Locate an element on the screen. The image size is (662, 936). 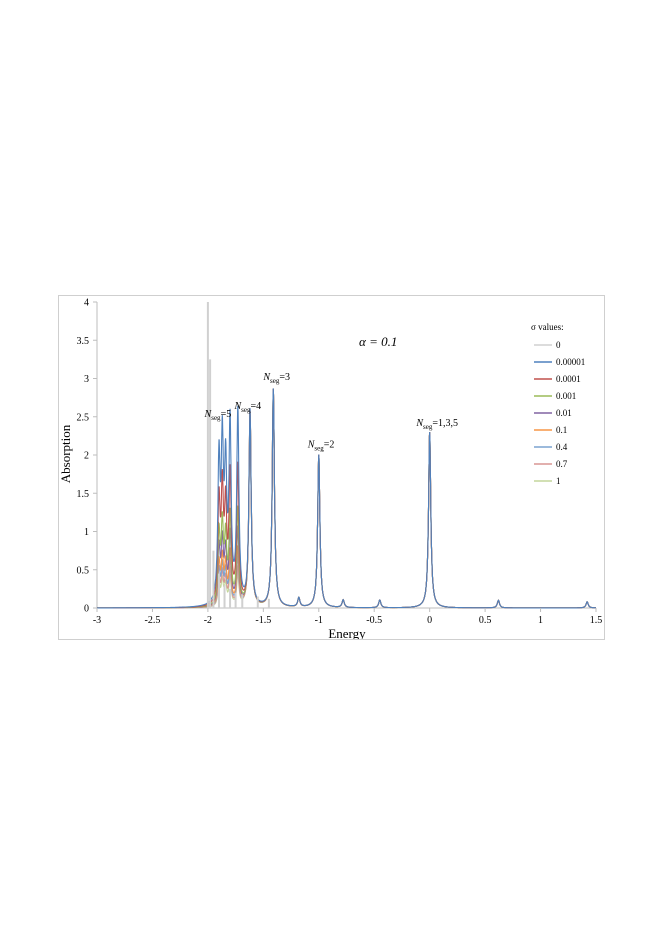
legend-entry: 0 is located at coordinates (558, 345).